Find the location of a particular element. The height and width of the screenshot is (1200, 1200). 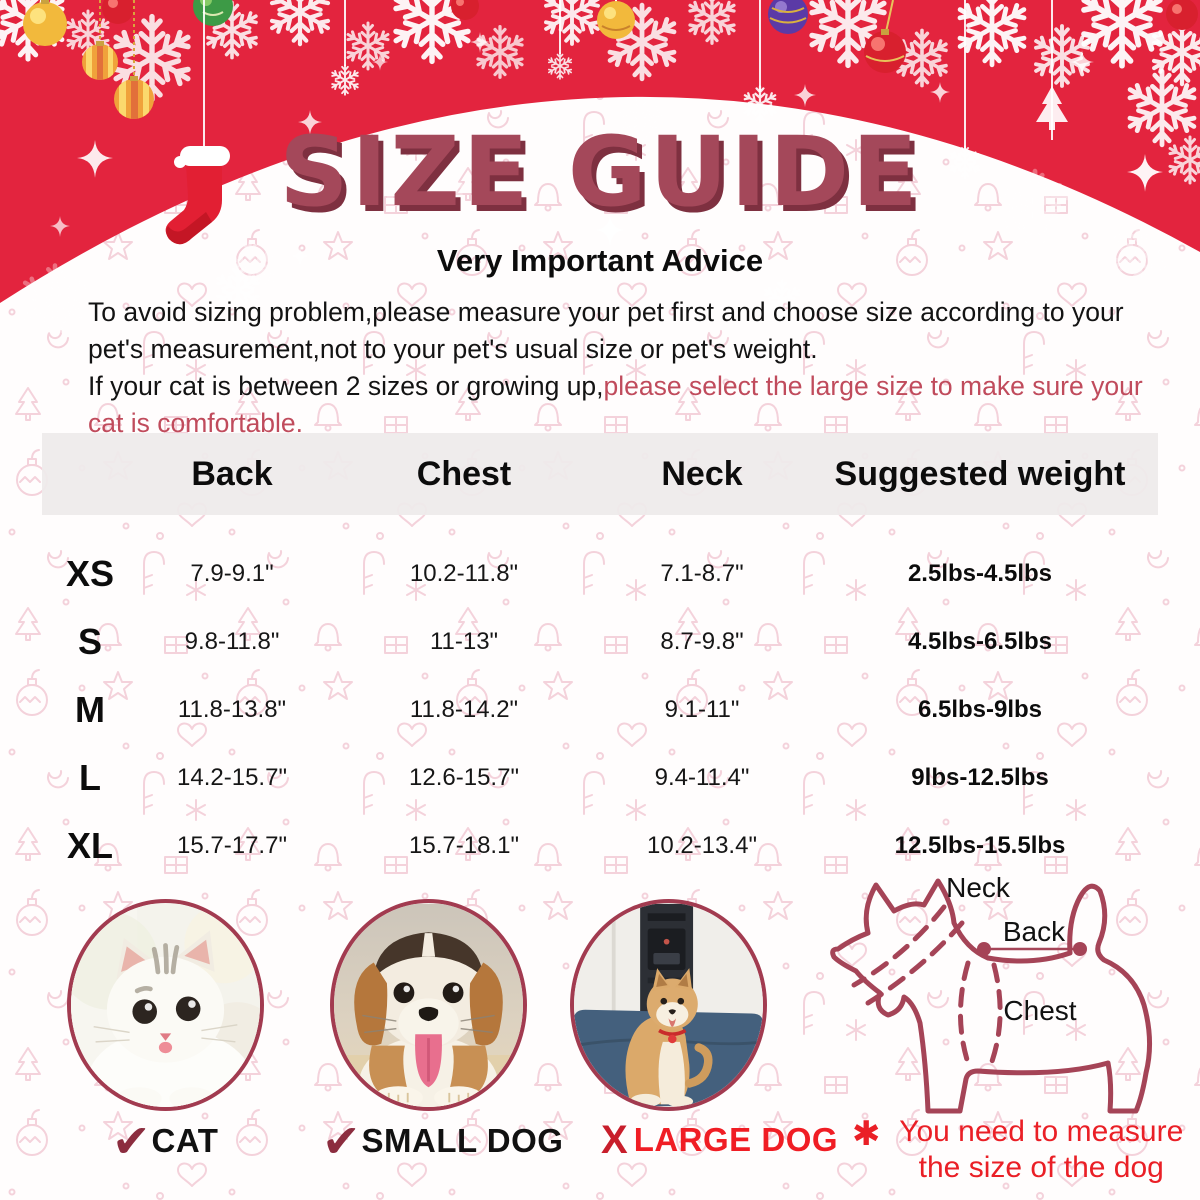

neck-value: 10.2-13.4" is located at coordinates (702, 845).